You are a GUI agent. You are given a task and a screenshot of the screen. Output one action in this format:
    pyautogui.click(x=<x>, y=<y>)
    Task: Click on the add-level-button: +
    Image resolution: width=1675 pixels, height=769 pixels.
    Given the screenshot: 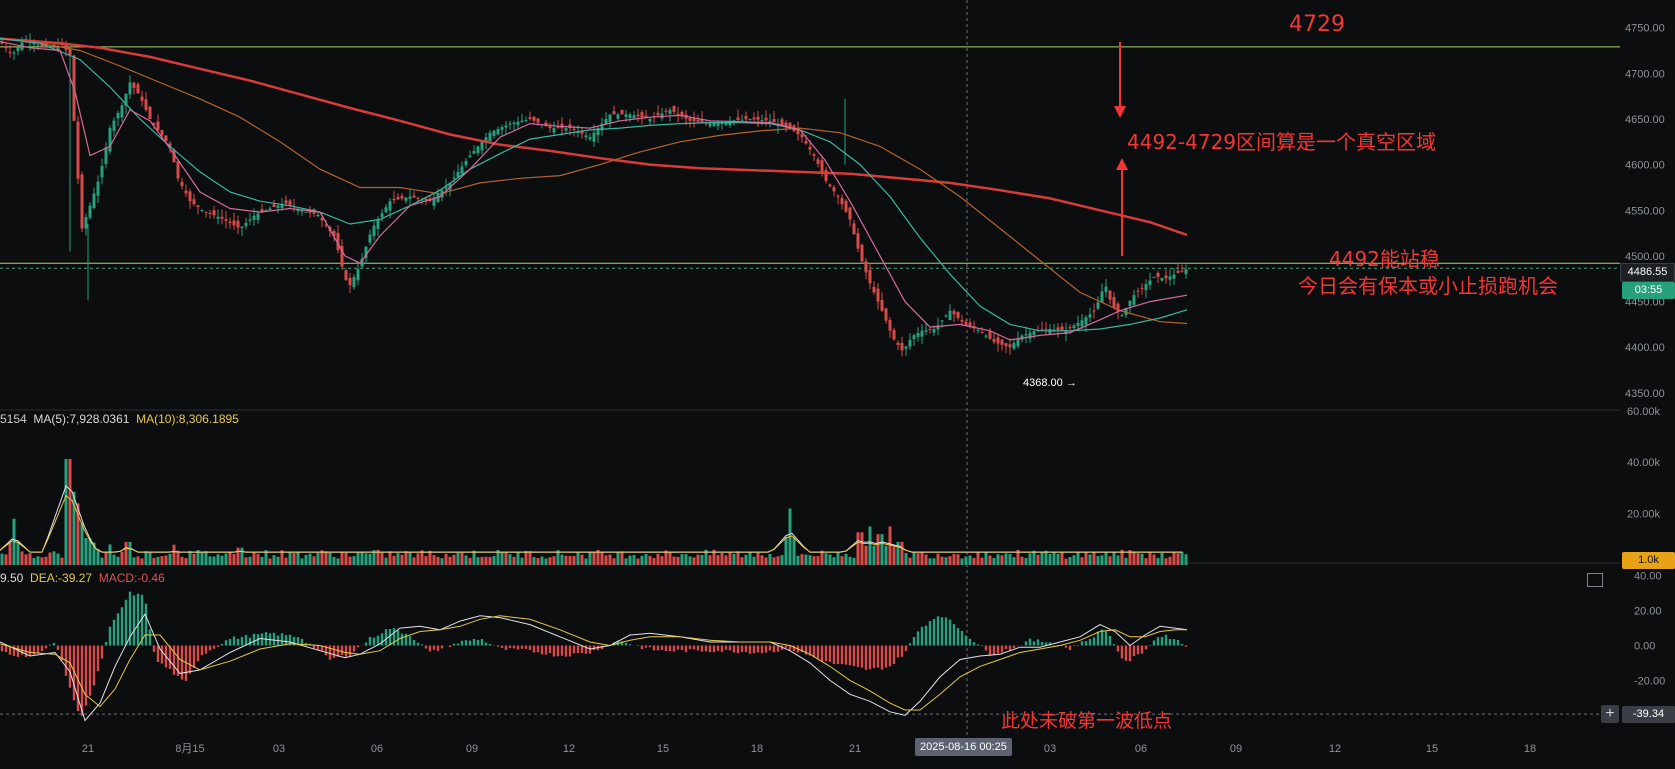 What is the action you would take?
    pyautogui.click(x=1610, y=714)
    